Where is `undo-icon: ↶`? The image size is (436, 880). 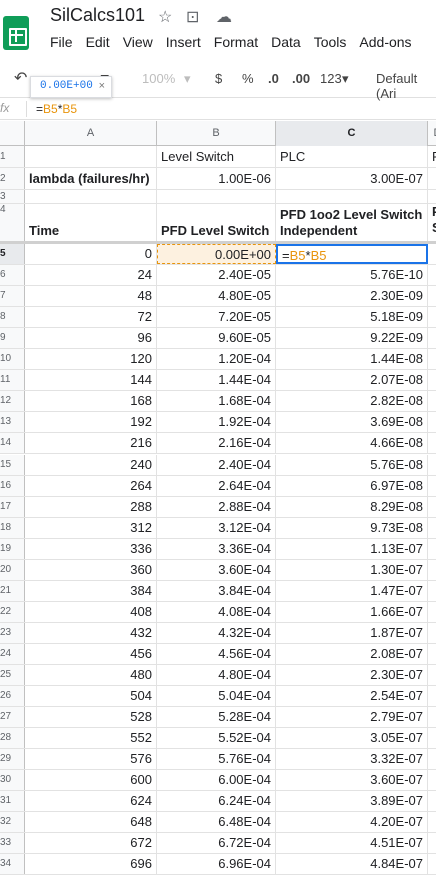
undo-icon: ↶ is located at coordinates (21, 78).